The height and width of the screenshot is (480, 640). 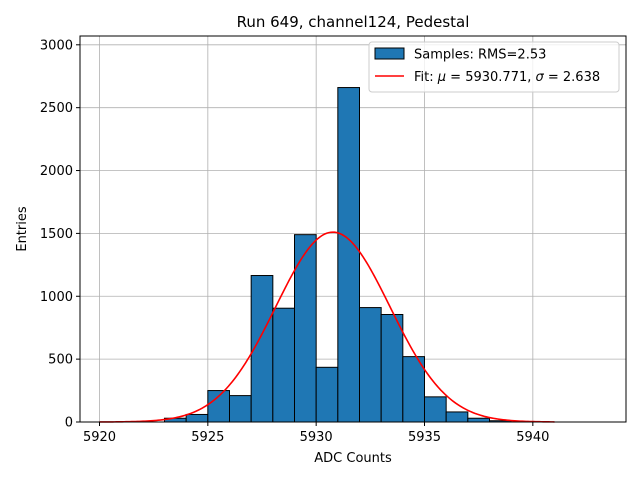 What do you see at coordinates (316, 437) in the screenshot?
I see `x-tick-label: 5930` at bounding box center [316, 437].